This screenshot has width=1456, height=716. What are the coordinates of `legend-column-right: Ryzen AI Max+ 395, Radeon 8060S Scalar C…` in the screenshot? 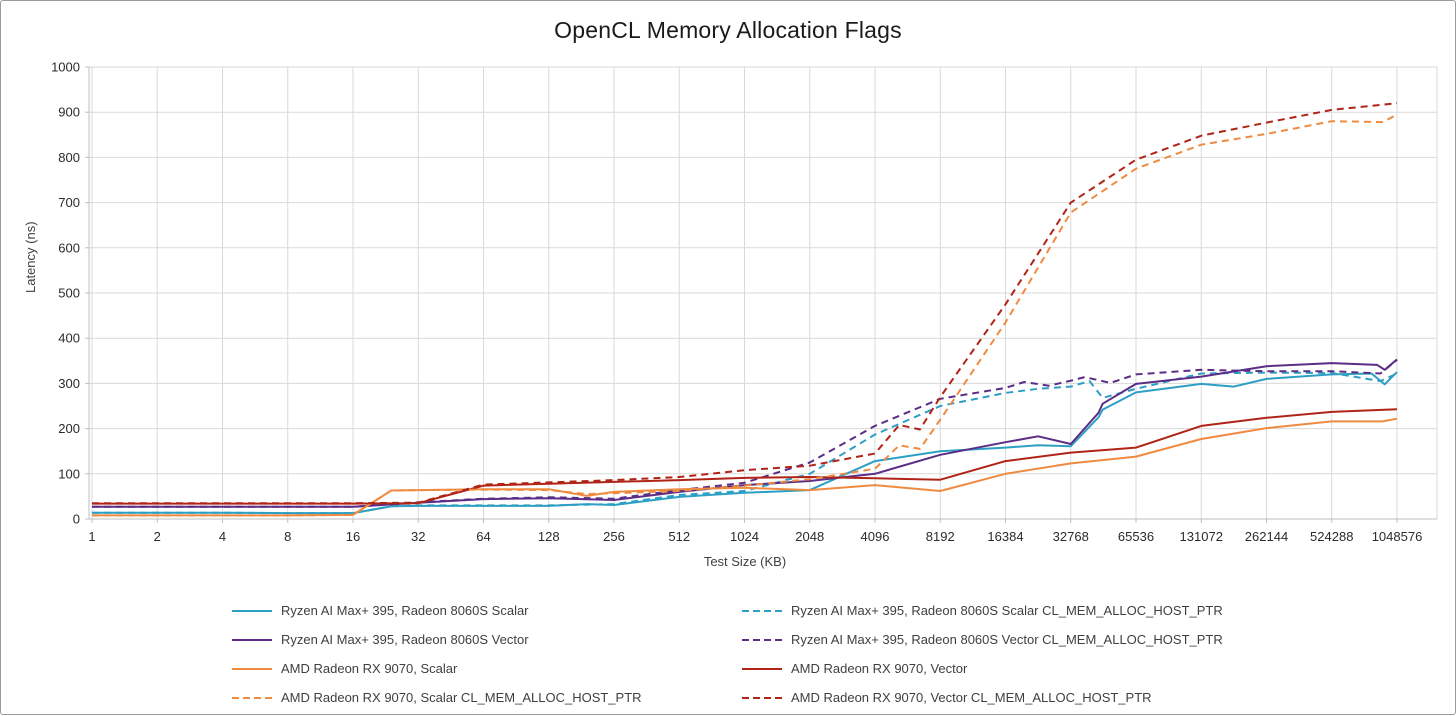 It's located at (982, 654).